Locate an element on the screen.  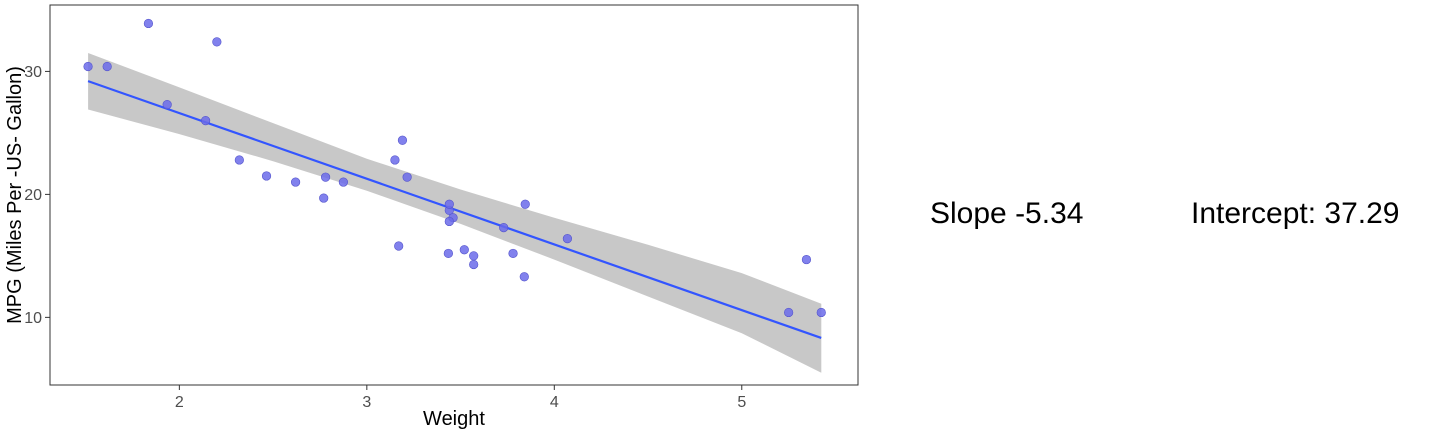
x-axis-title: Weight is located at coordinates (454, 419).